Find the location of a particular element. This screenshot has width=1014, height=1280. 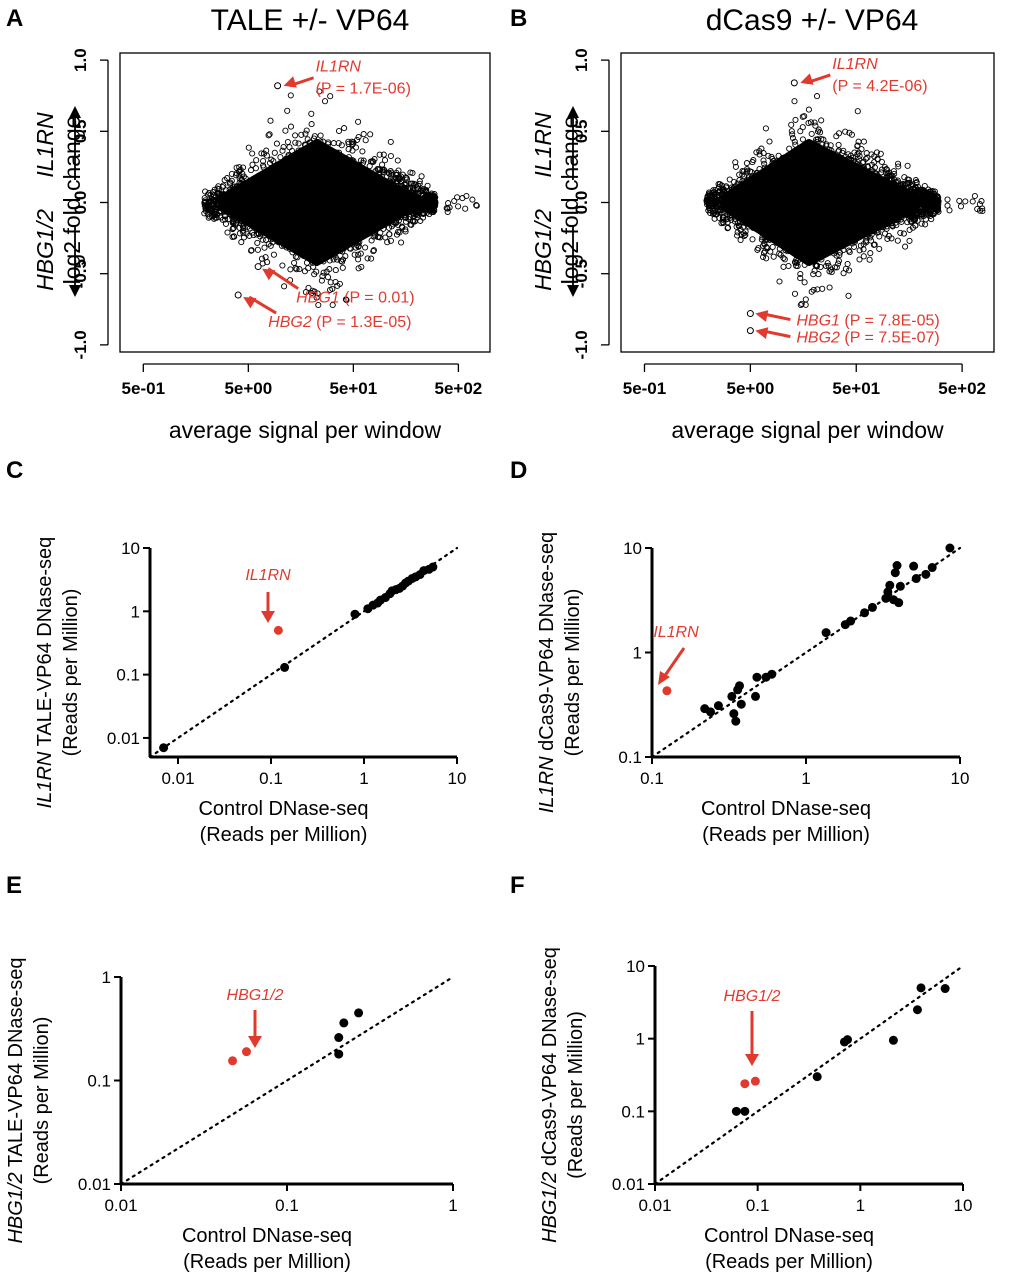

annotation-gene: HBG1 is located at coordinates (820, 321).